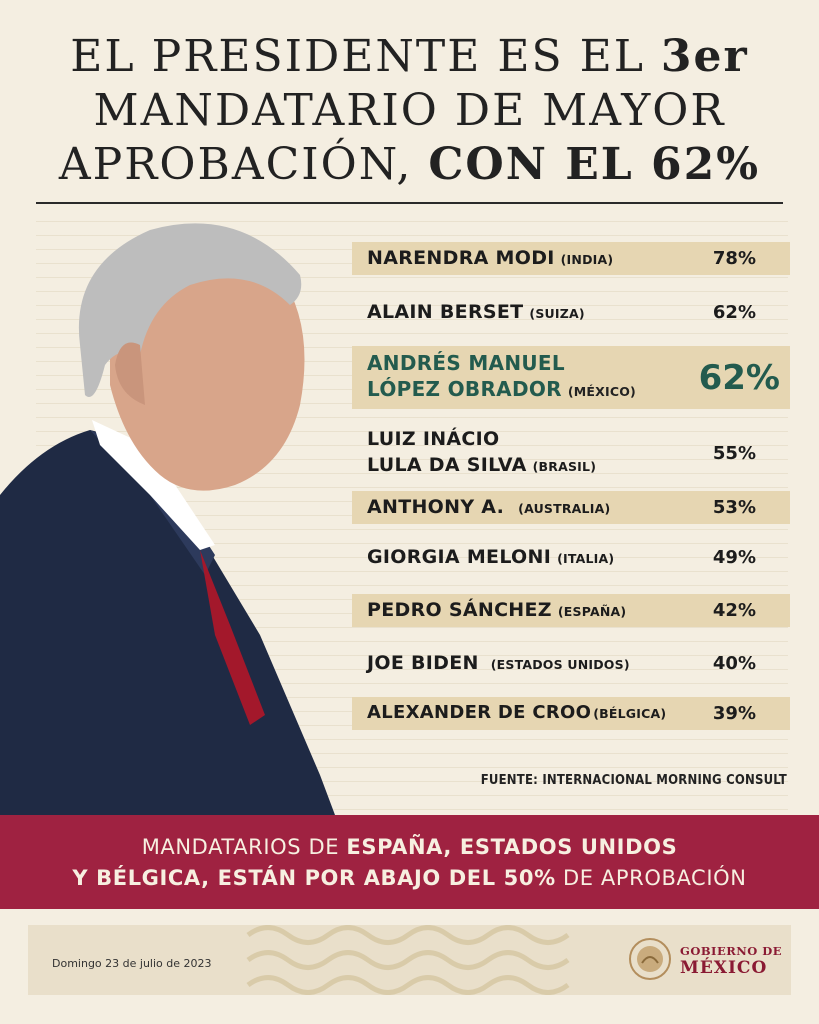  What do you see at coordinates (633, 780) in the screenshot?
I see `source-note: FUENTE: INTERNACIONAL MORNING CONSULT` at bounding box center [633, 780].